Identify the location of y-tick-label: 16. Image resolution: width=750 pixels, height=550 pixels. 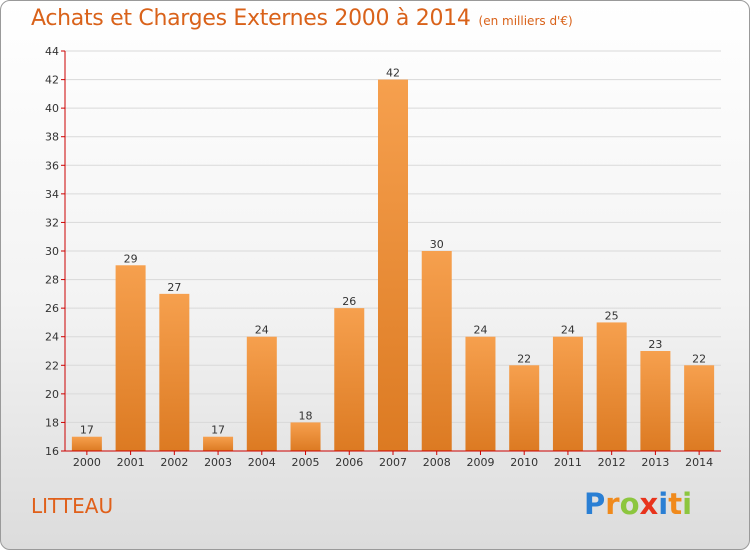
(52, 451).